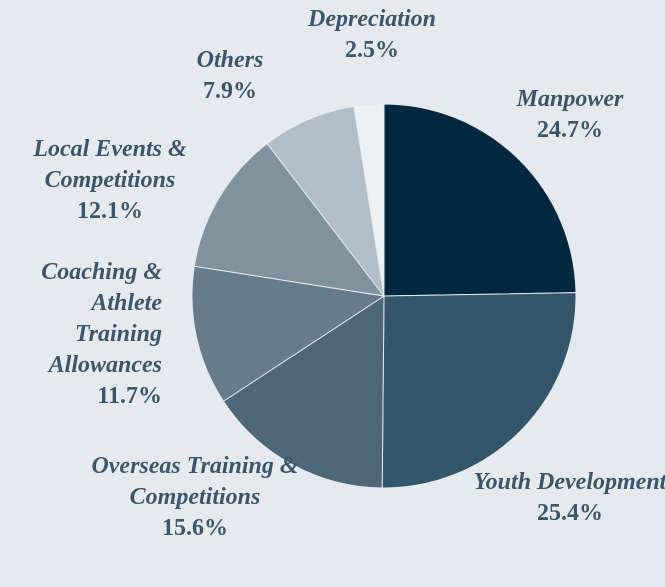 The height and width of the screenshot is (587, 665). What do you see at coordinates (567, 498) in the screenshot?
I see `slice-label: Youth Development 25.4%` at bounding box center [567, 498].